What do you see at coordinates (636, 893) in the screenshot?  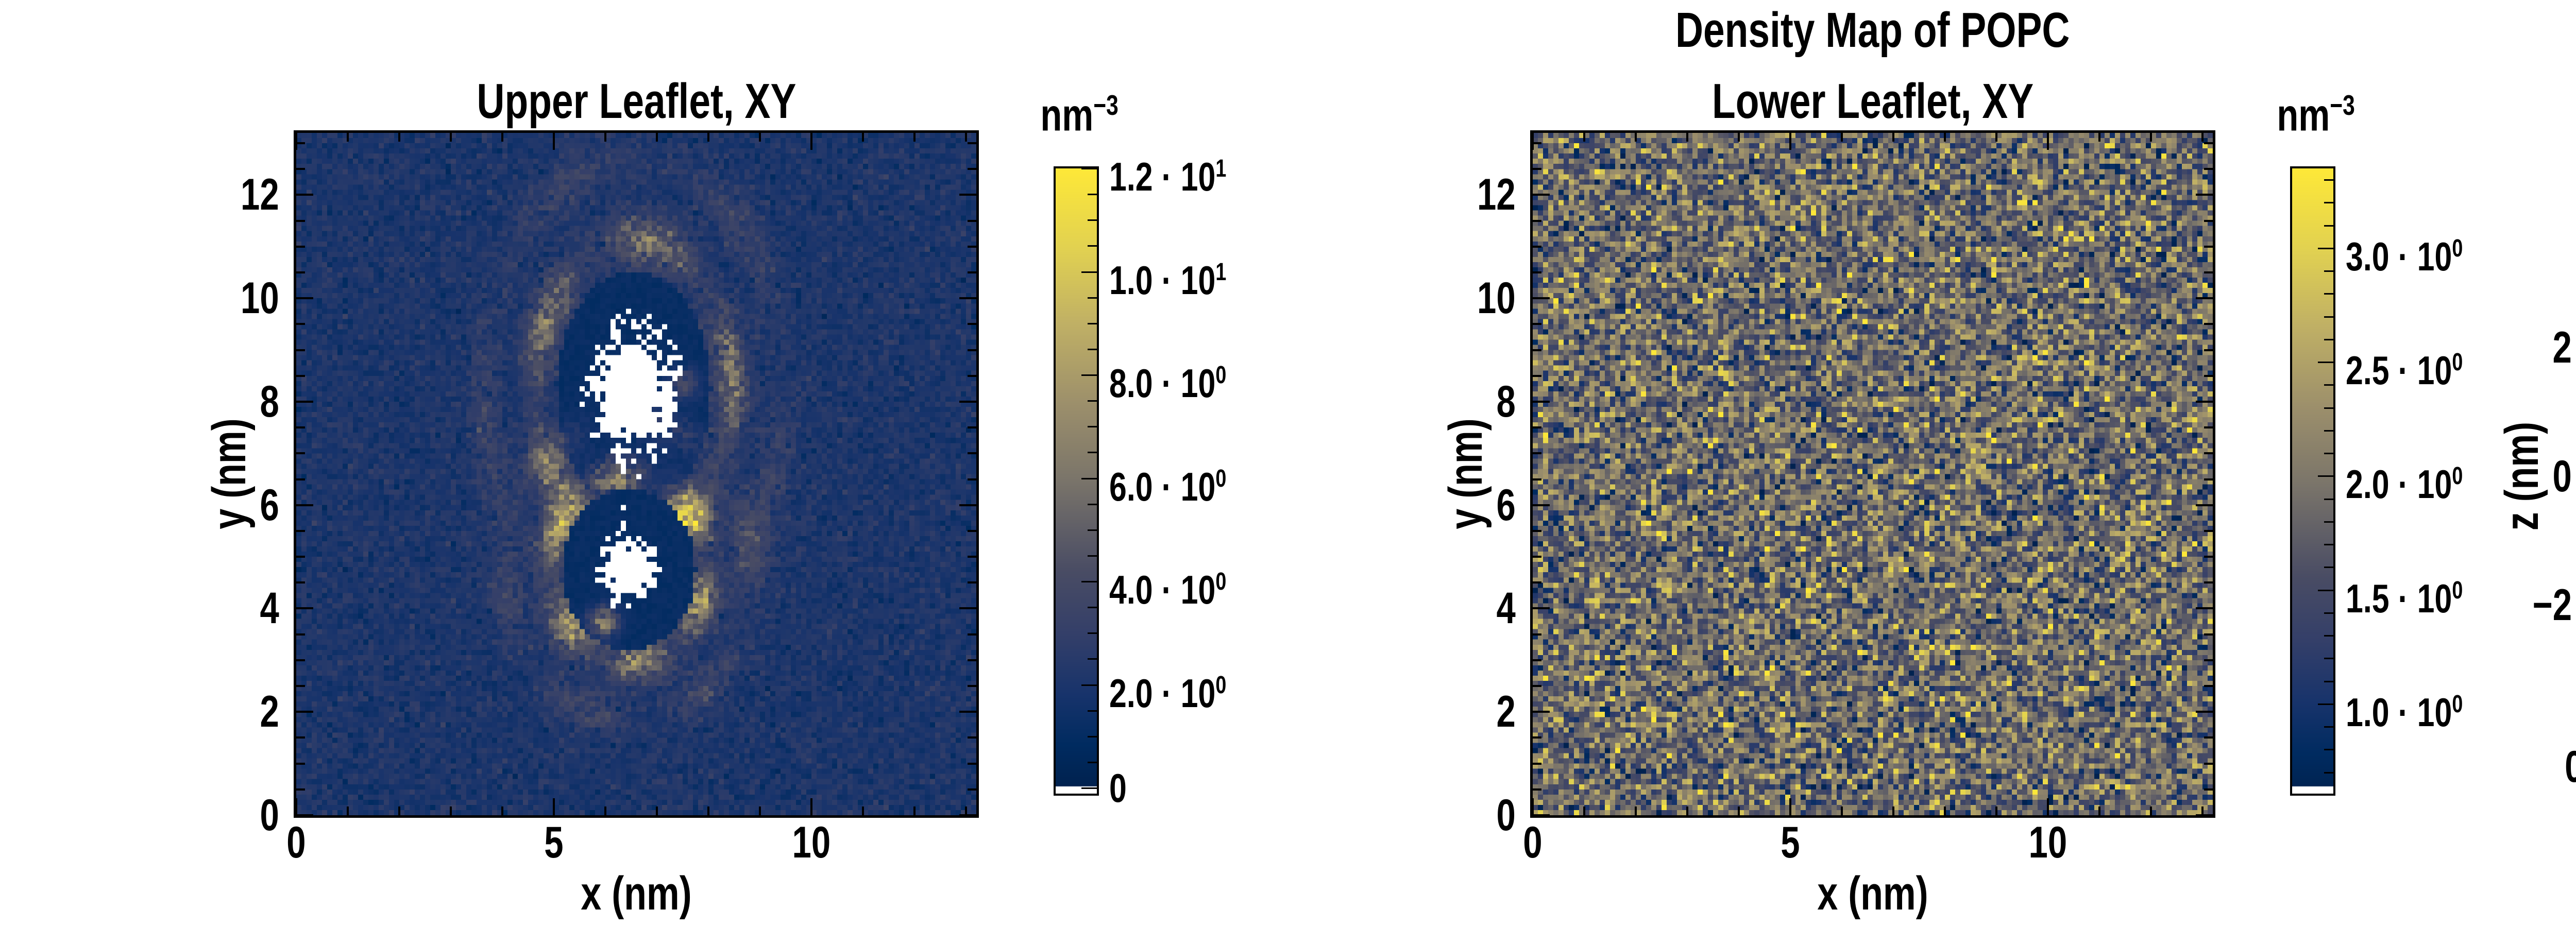 I see `upper-leaflet-x-axis-label-text: x (nm)` at bounding box center [636, 893].